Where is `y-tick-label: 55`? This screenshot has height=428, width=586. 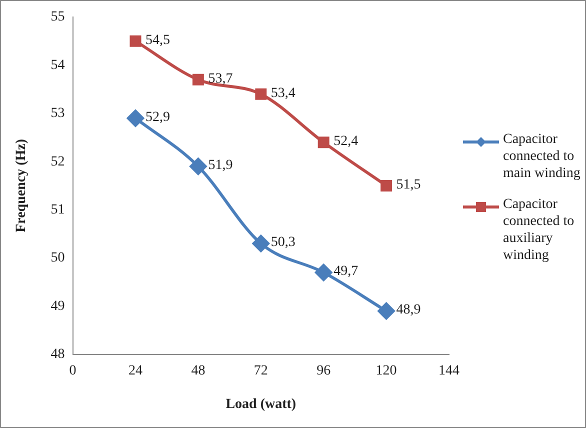
y-tick-label: 55 is located at coordinates (57, 17).